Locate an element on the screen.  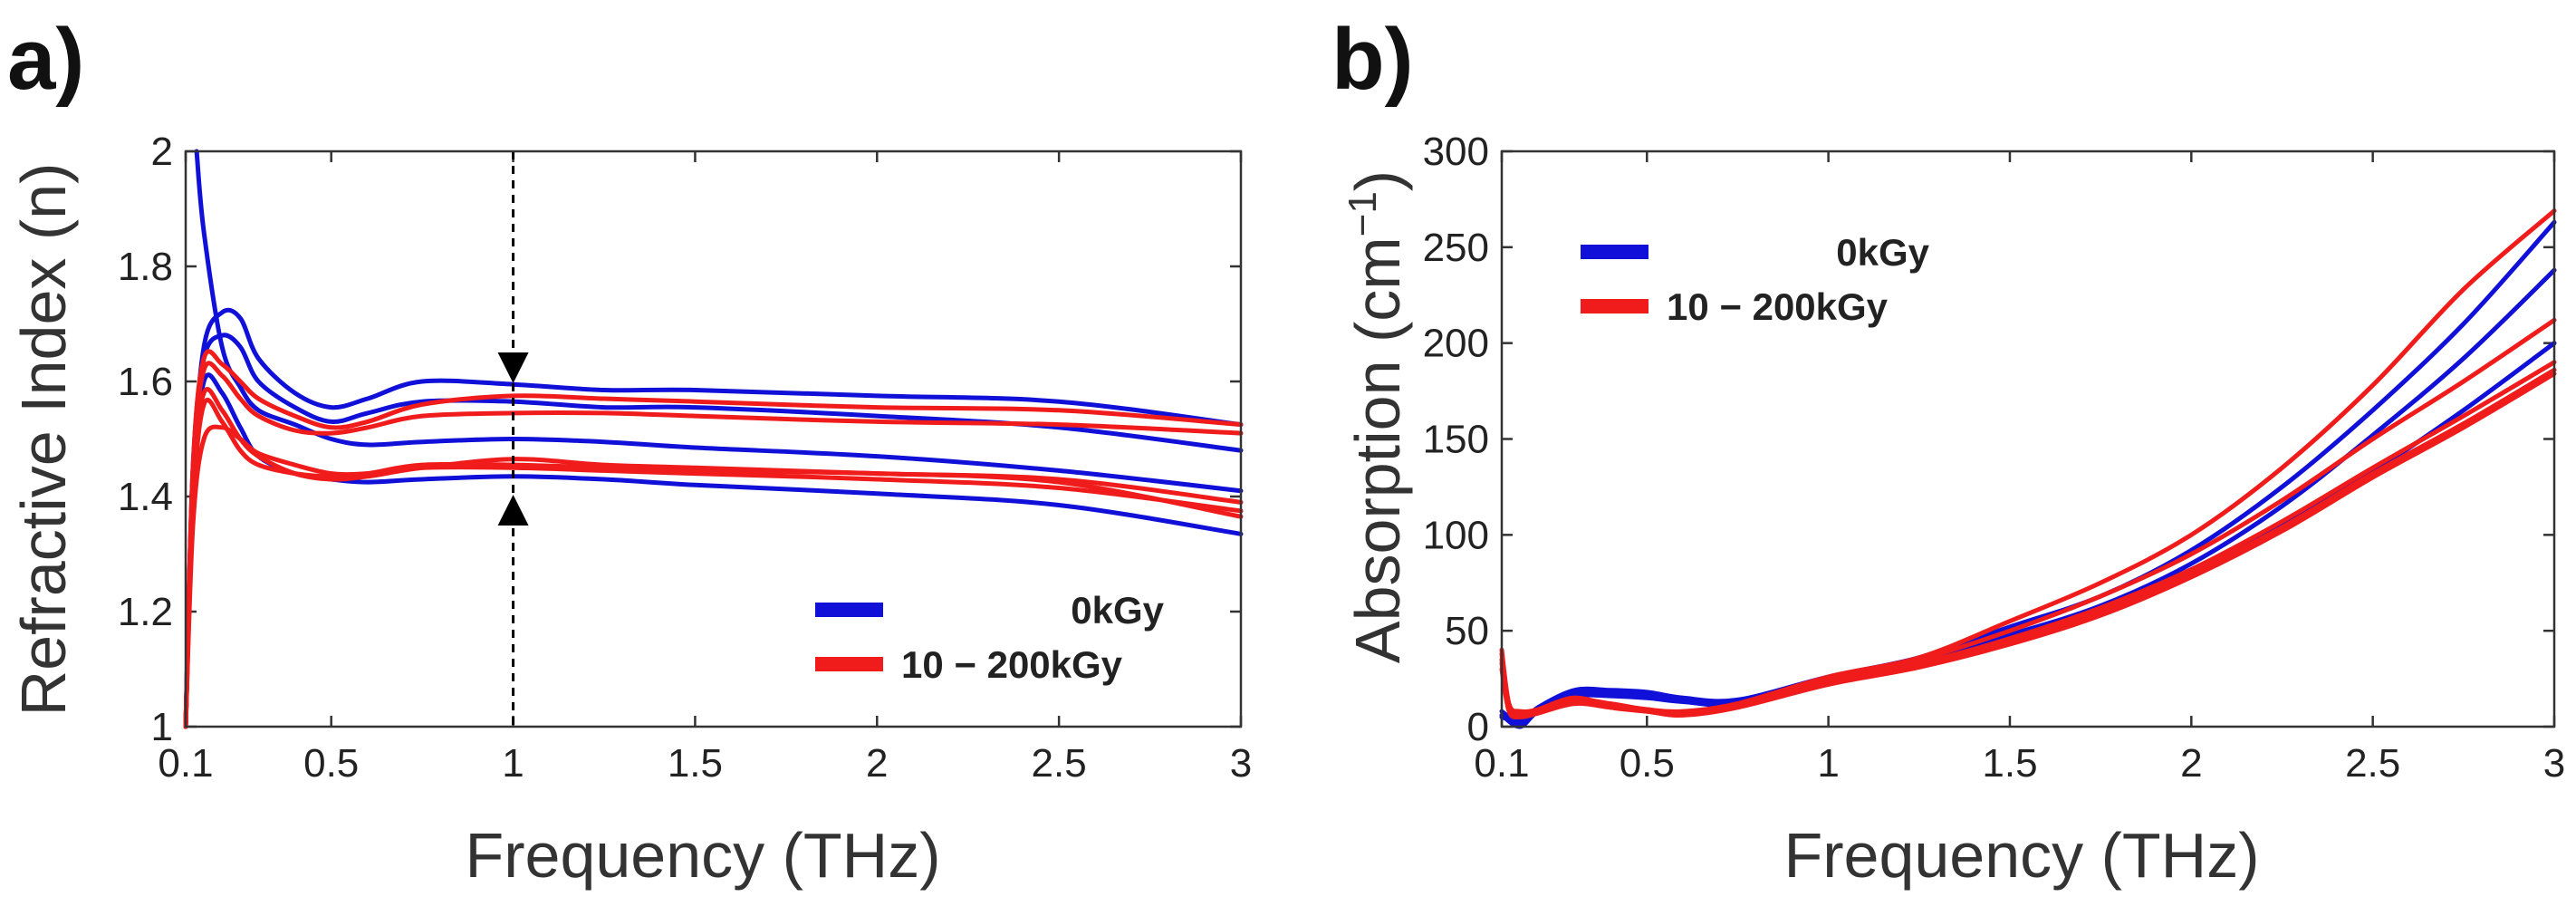
panel-b-legend: 0kGy 10 − 200kGy is located at coordinates (1755, 279).